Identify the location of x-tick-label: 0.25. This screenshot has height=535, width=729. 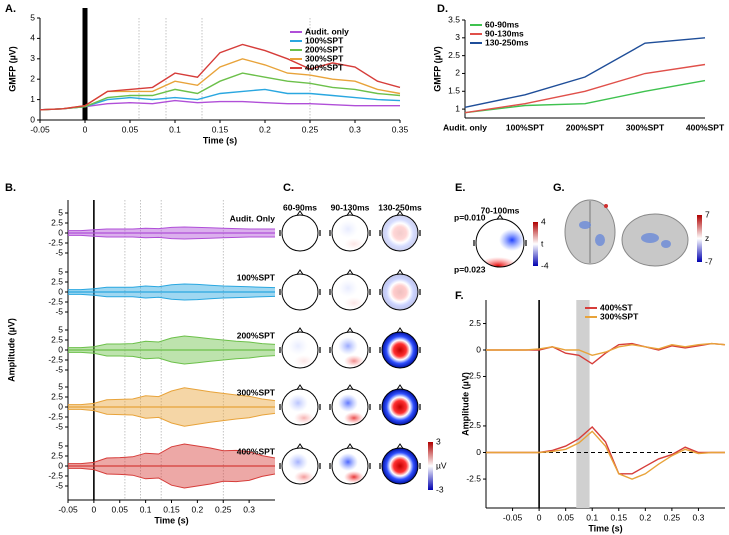
(223, 509).